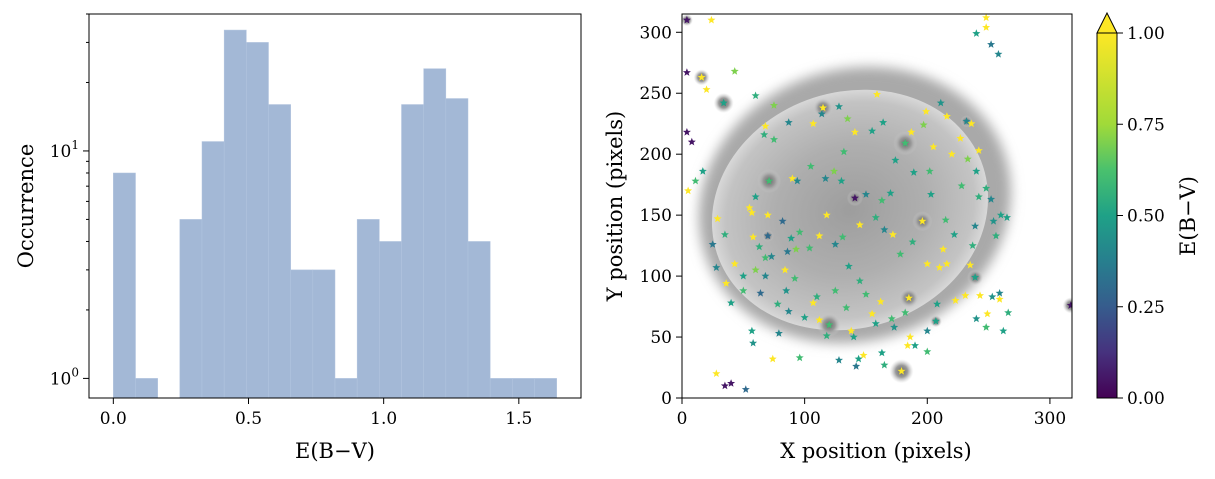  Describe the element at coordinates (1146, 308) in the screenshot. I see `colorbar-tick-label: 0.25` at that location.